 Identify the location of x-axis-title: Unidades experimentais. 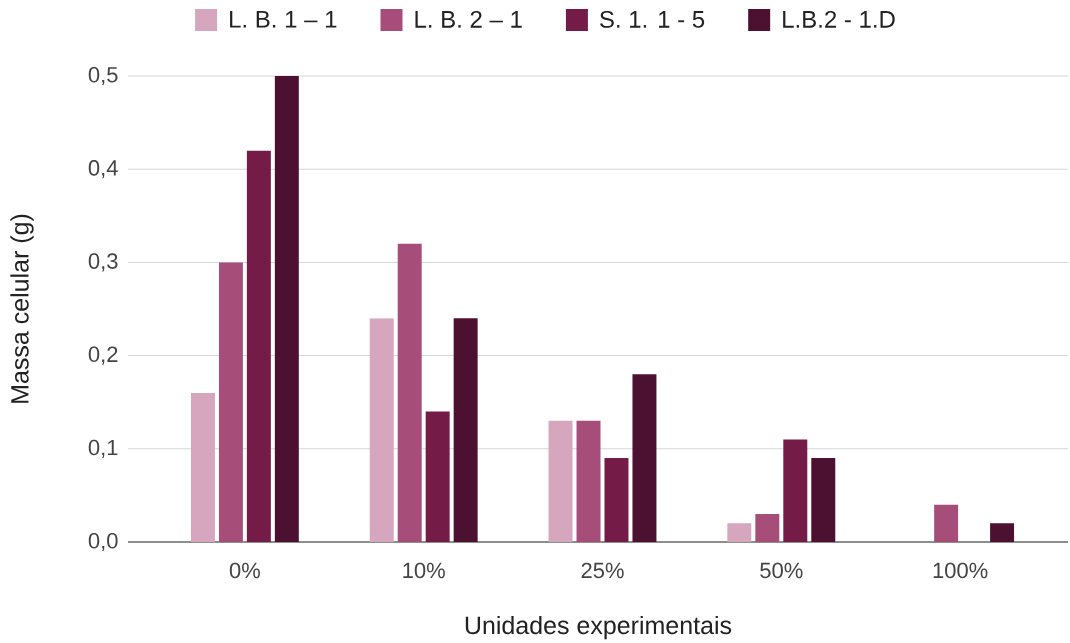
(598, 627).